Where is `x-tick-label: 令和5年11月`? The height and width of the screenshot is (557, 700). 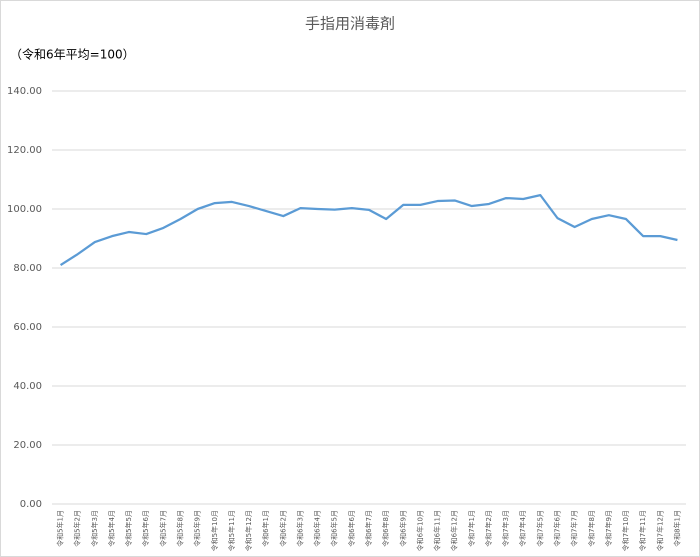
x-tick-label: 令和5年11月 is located at coordinates (231, 530).